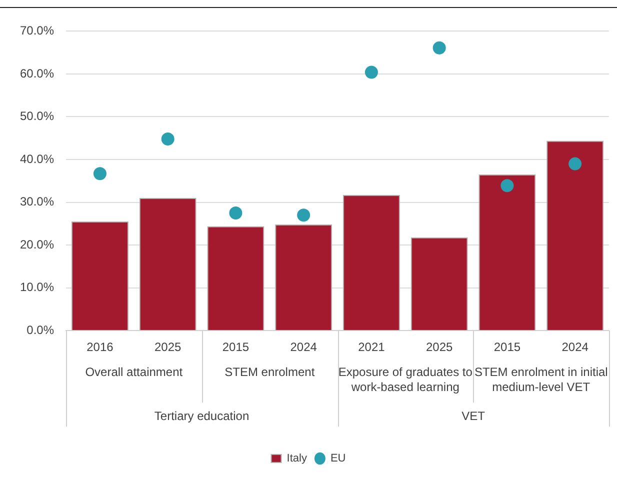  Describe the element at coordinates (100, 347) in the screenshot. I see `x-tick-label: 2016` at that location.